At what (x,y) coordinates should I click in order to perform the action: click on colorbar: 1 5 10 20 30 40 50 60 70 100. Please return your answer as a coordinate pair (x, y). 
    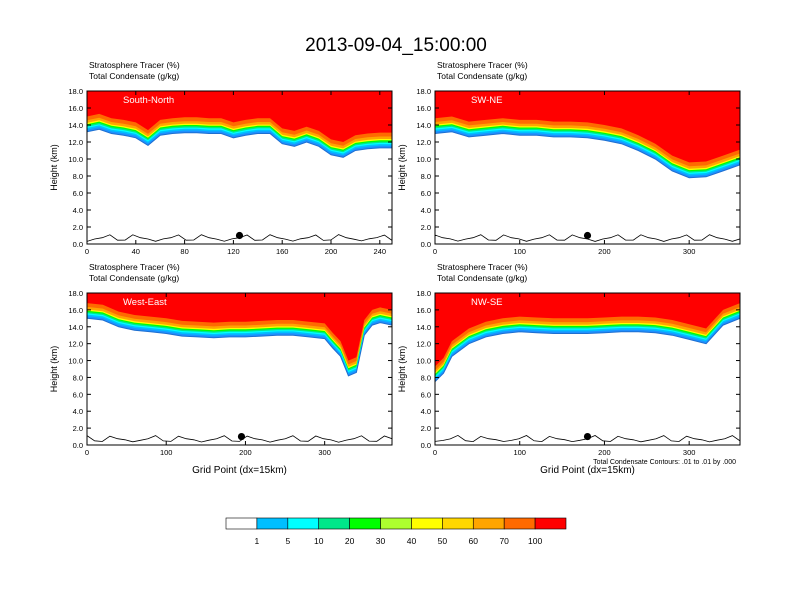
    Looking at the image, I should click on (396, 531).